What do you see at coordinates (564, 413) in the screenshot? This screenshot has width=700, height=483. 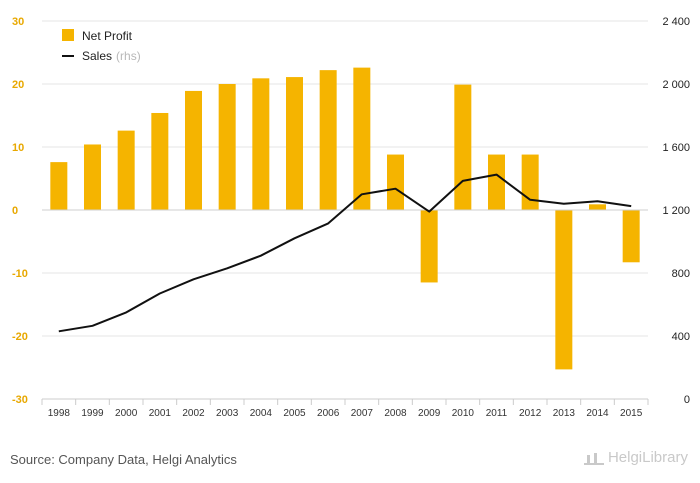 I see `x-tick-label: 2013` at bounding box center [564, 413].